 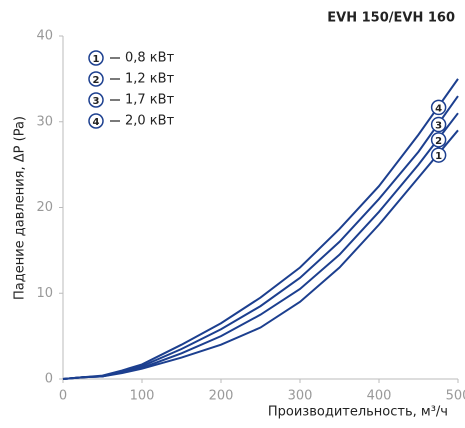 What do you see at coordinates (44, 36) in the screenshot?
I see `y-tick-label: 40` at bounding box center [44, 36].